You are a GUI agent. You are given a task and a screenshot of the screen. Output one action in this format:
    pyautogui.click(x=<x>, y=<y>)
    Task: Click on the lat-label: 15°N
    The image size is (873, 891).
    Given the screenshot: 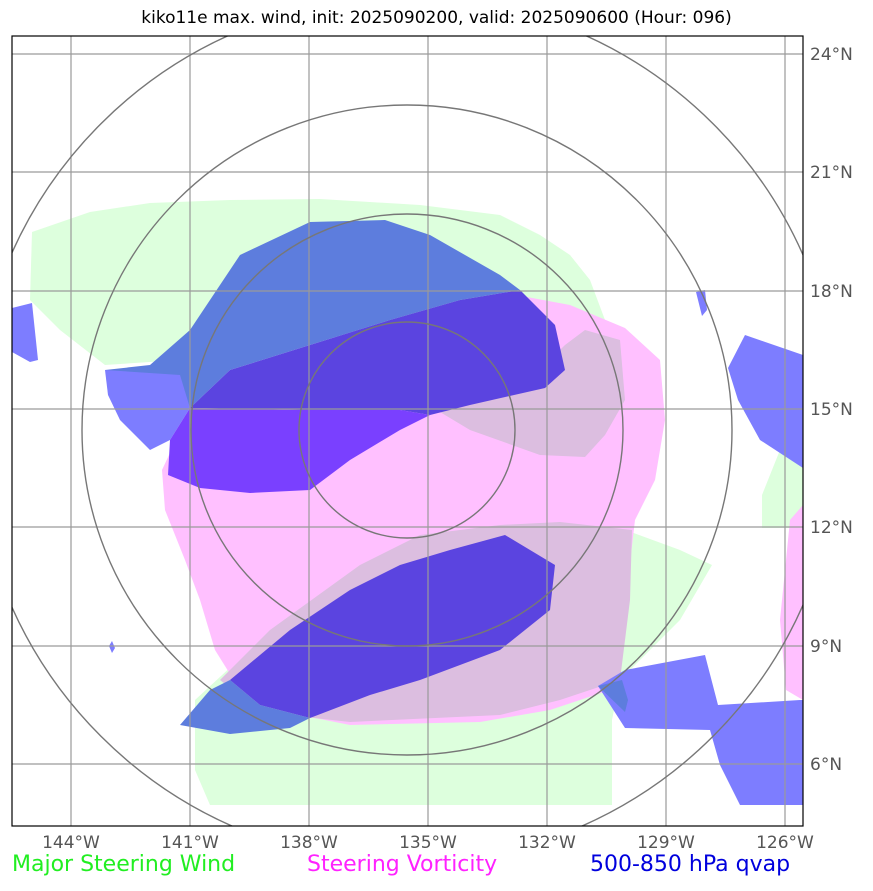 What is the action you would take?
    pyautogui.click(x=831, y=410)
    